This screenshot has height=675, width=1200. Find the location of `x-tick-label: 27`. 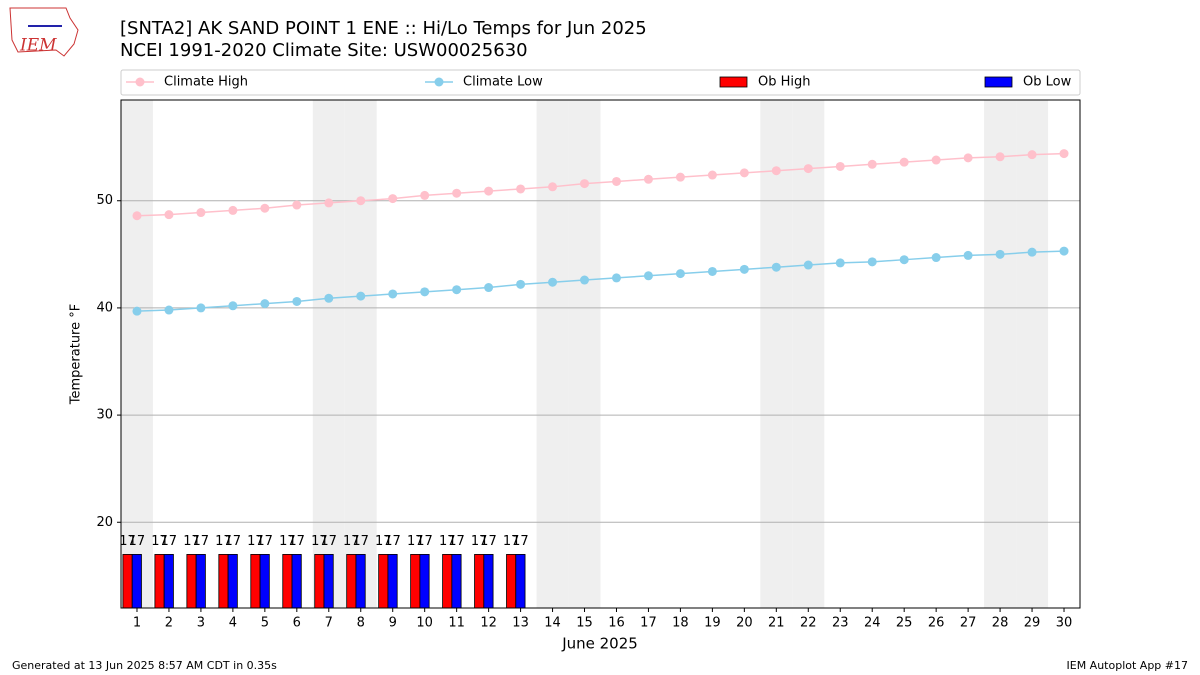

x-tick-label: 27 is located at coordinates (968, 623).